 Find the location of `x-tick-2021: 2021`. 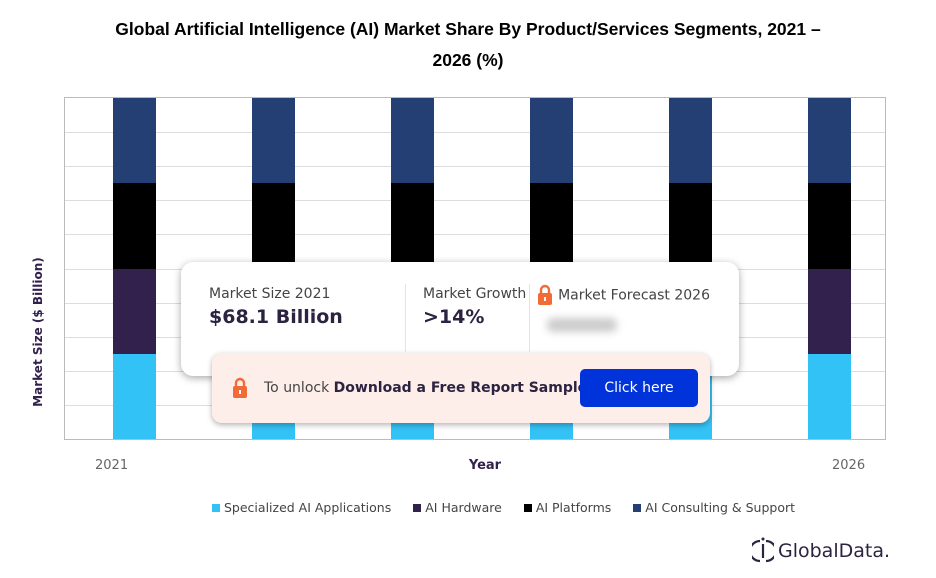

x-tick-2021: 2021 is located at coordinates (112, 465).